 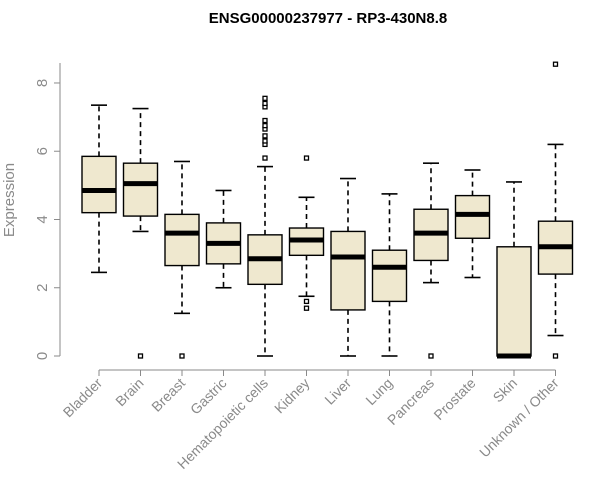 I want to click on y-tick-label: 0, so click(x=42, y=356).